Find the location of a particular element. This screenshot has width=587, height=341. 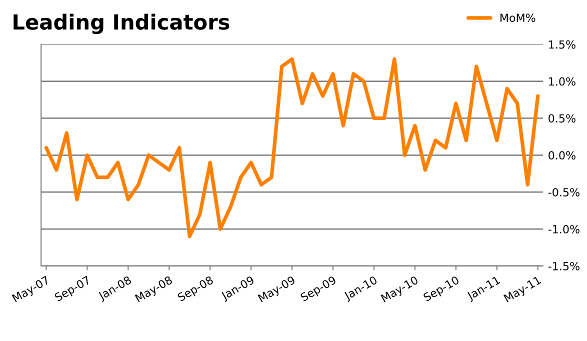

y-tick-label: 0.0% is located at coordinates (562, 155).